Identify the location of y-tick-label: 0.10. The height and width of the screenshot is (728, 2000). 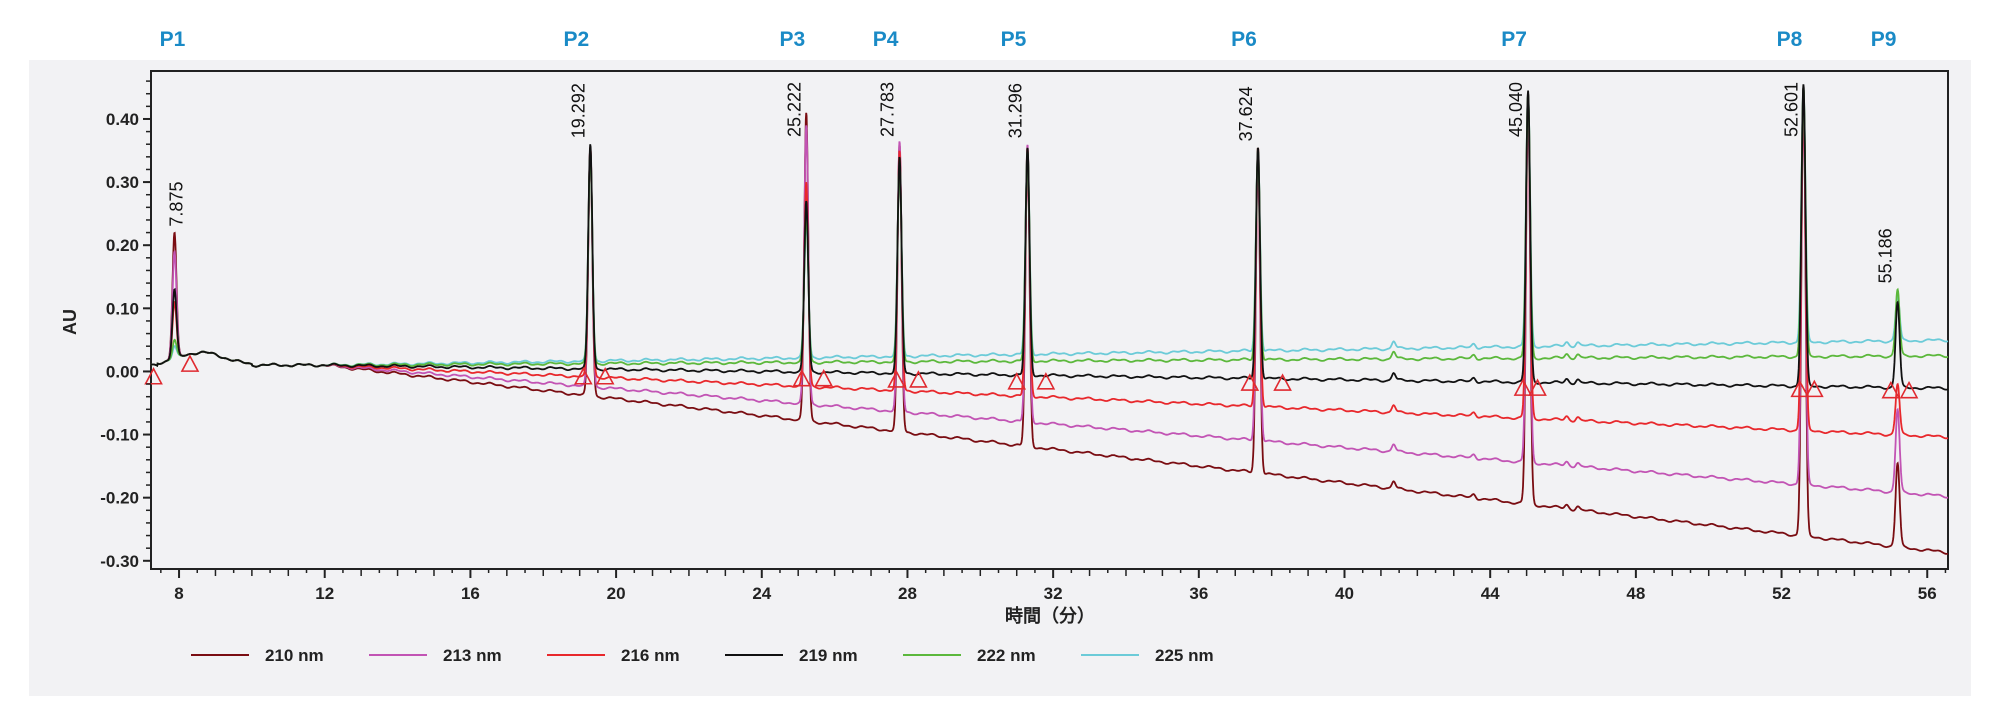
(122, 308).